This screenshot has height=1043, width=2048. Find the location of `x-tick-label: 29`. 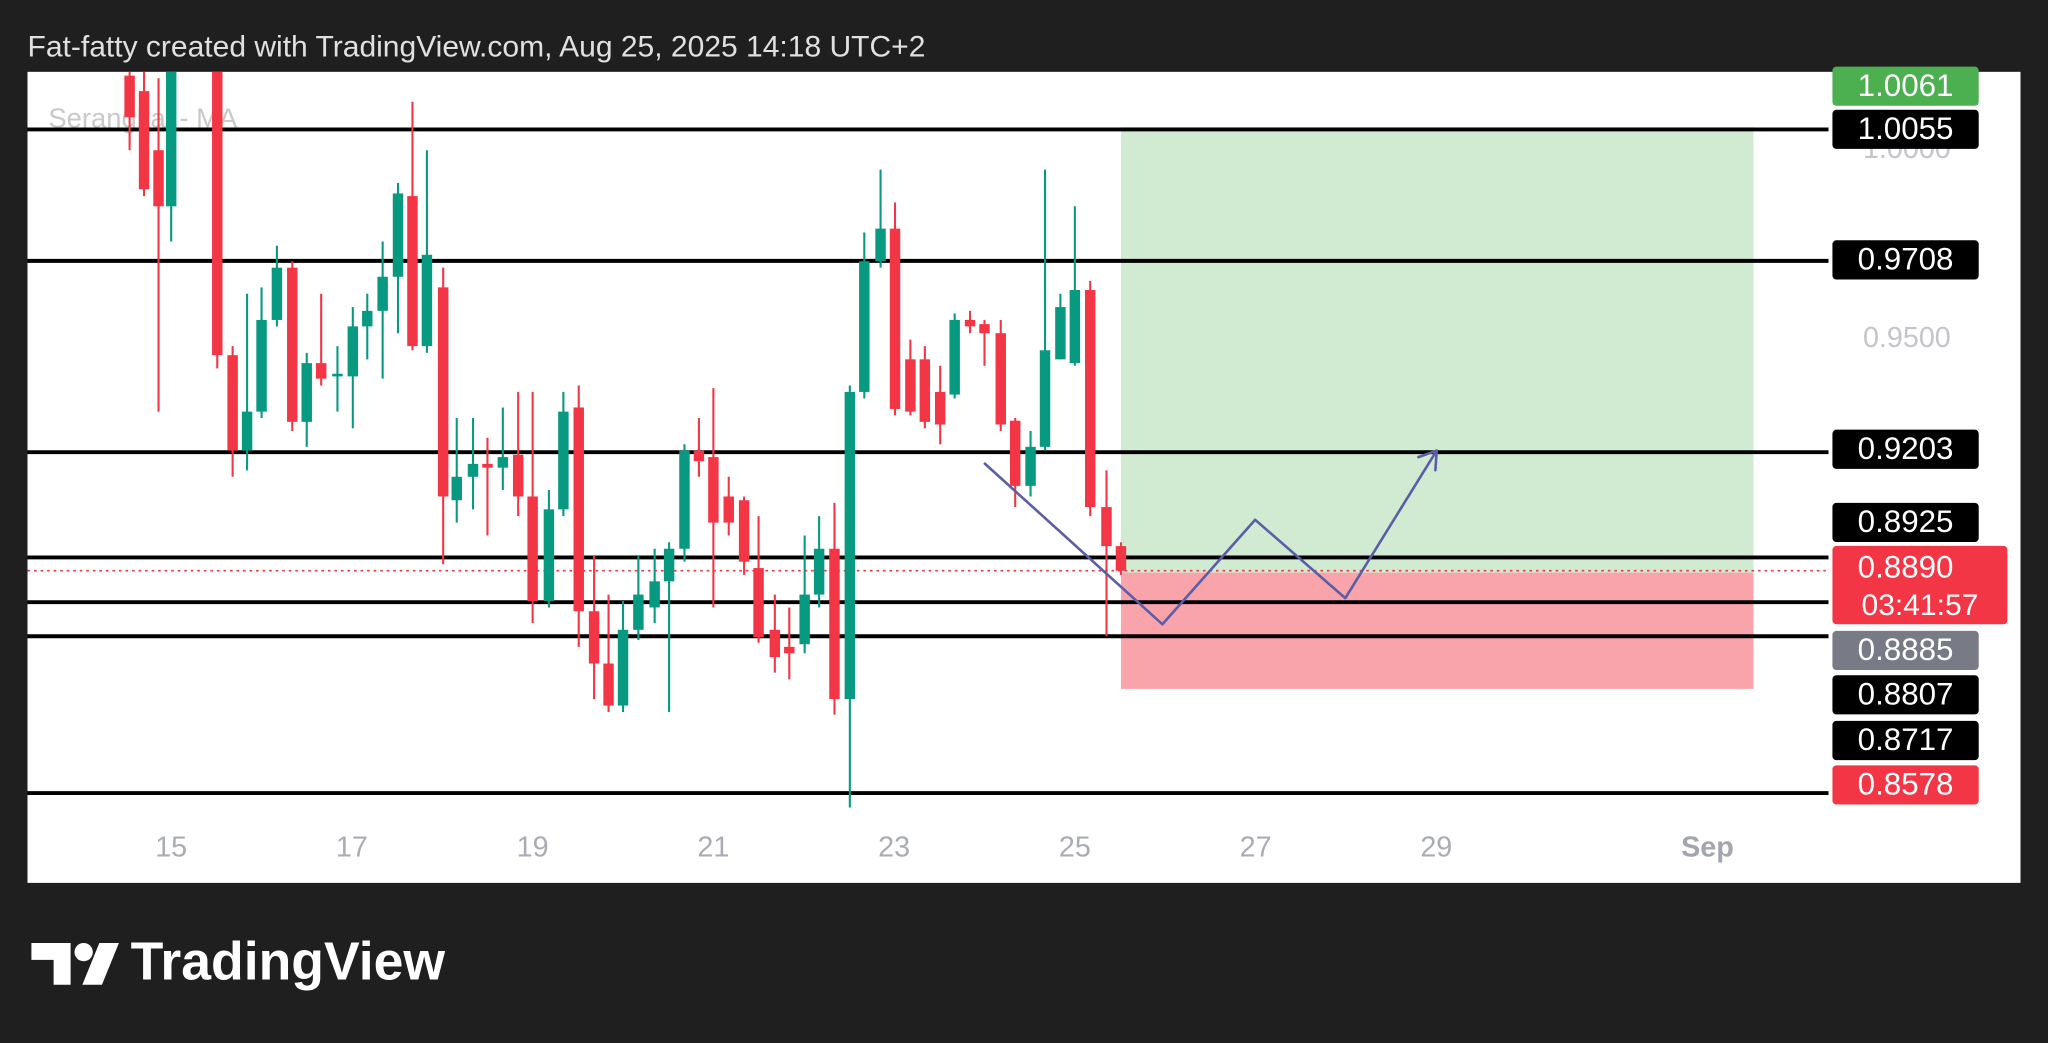

x-tick-label: 29 is located at coordinates (1436, 848).